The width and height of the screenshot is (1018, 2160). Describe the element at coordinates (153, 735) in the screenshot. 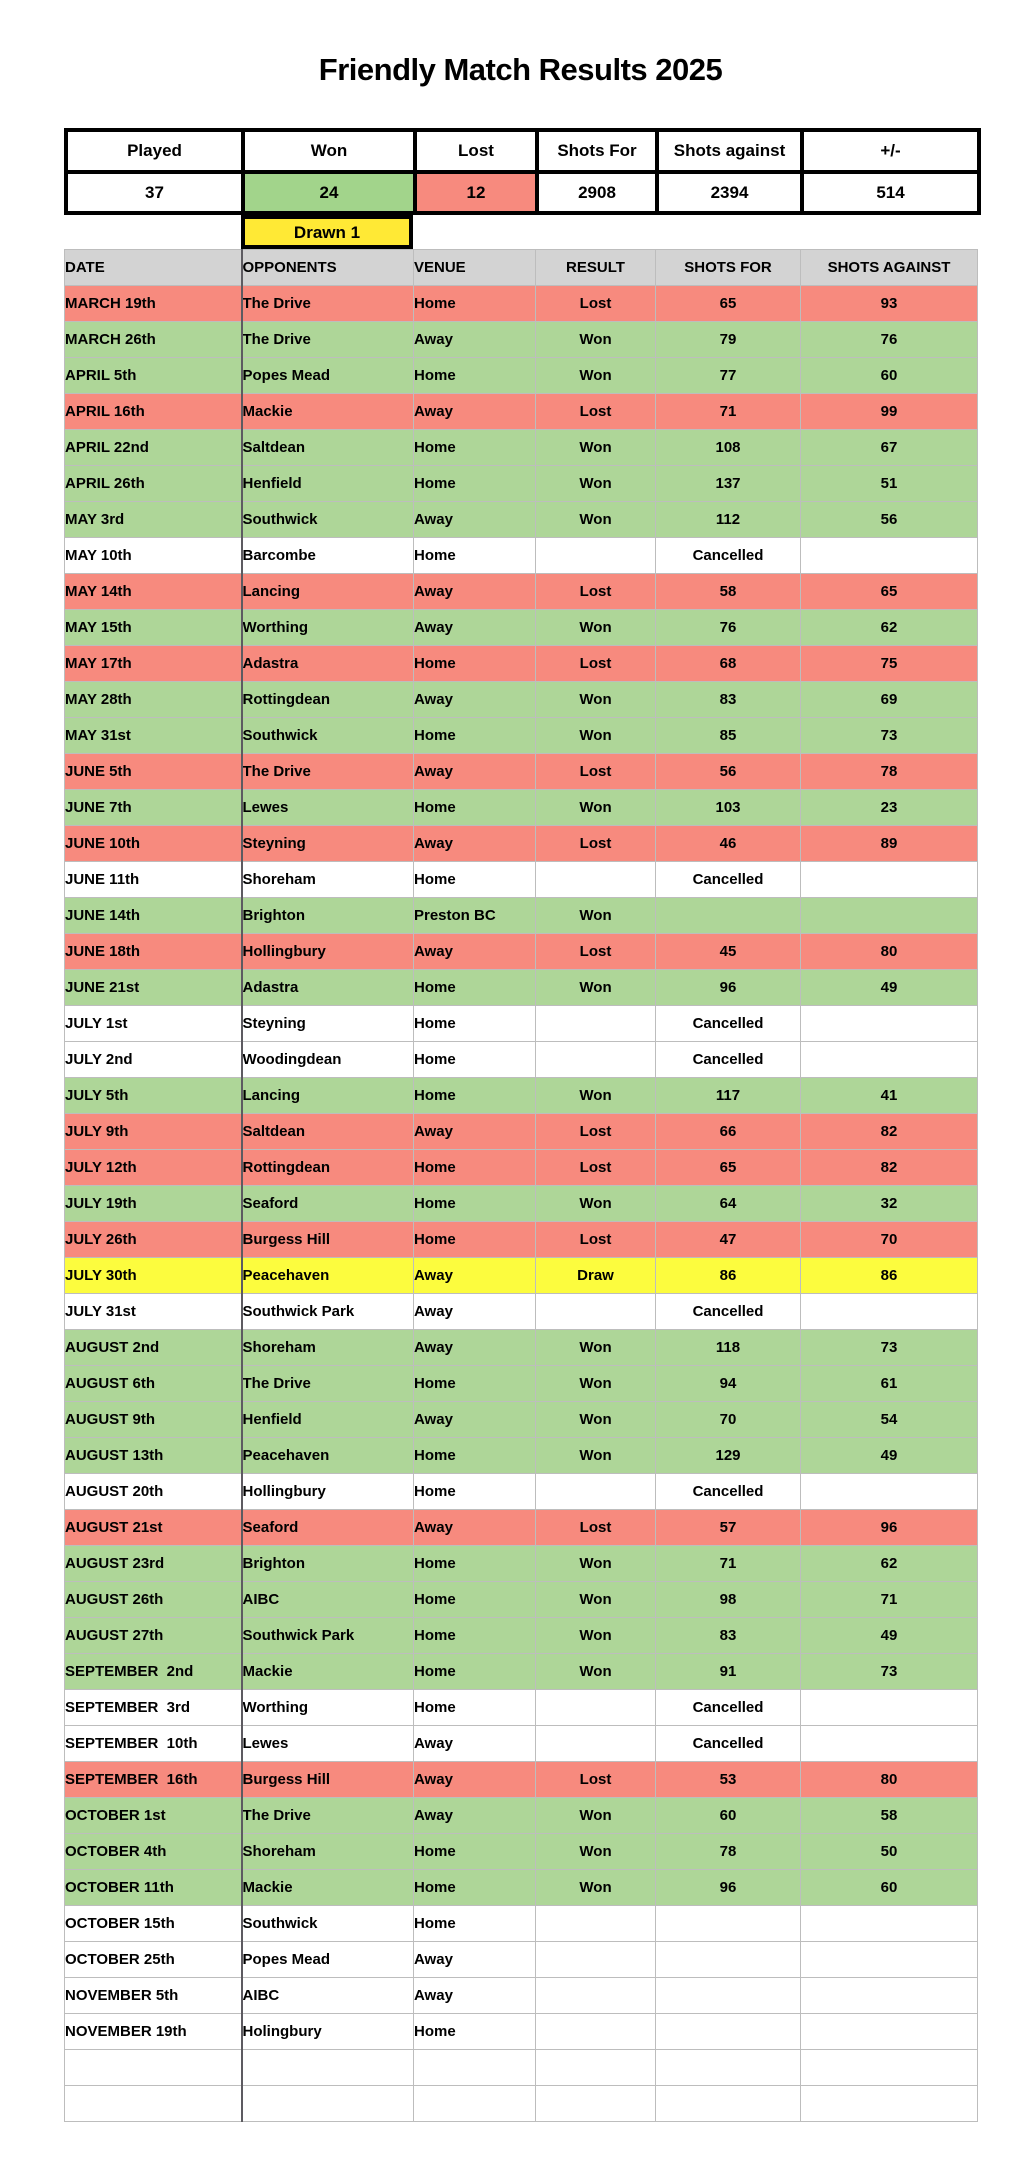

I see `date-cell: MAY 31st` at that location.